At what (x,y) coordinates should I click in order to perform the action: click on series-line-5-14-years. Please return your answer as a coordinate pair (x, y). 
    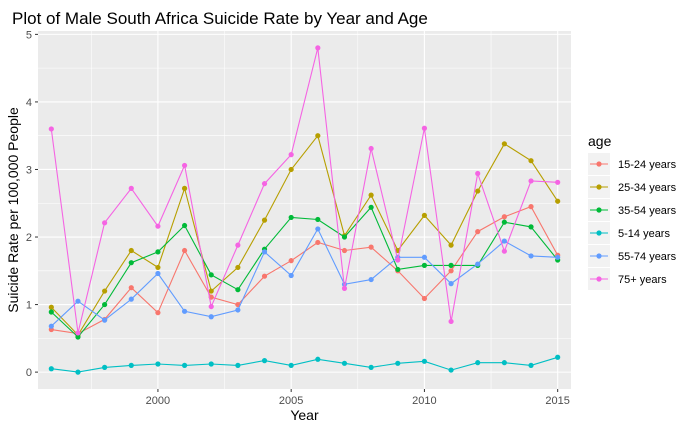
    Looking at the image, I should click on (304, 364).